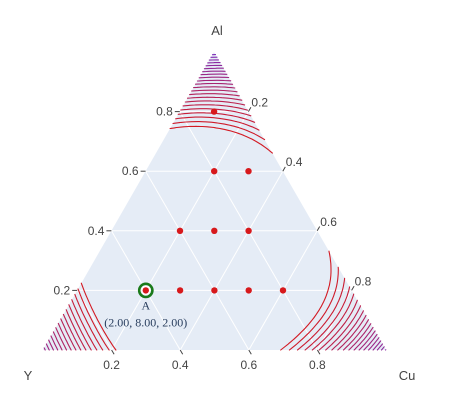 Image resolution: width=452 pixels, height=414 pixels. Describe the element at coordinates (180, 365) in the screenshot. I see `tick-label-y: 0.4` at that location.